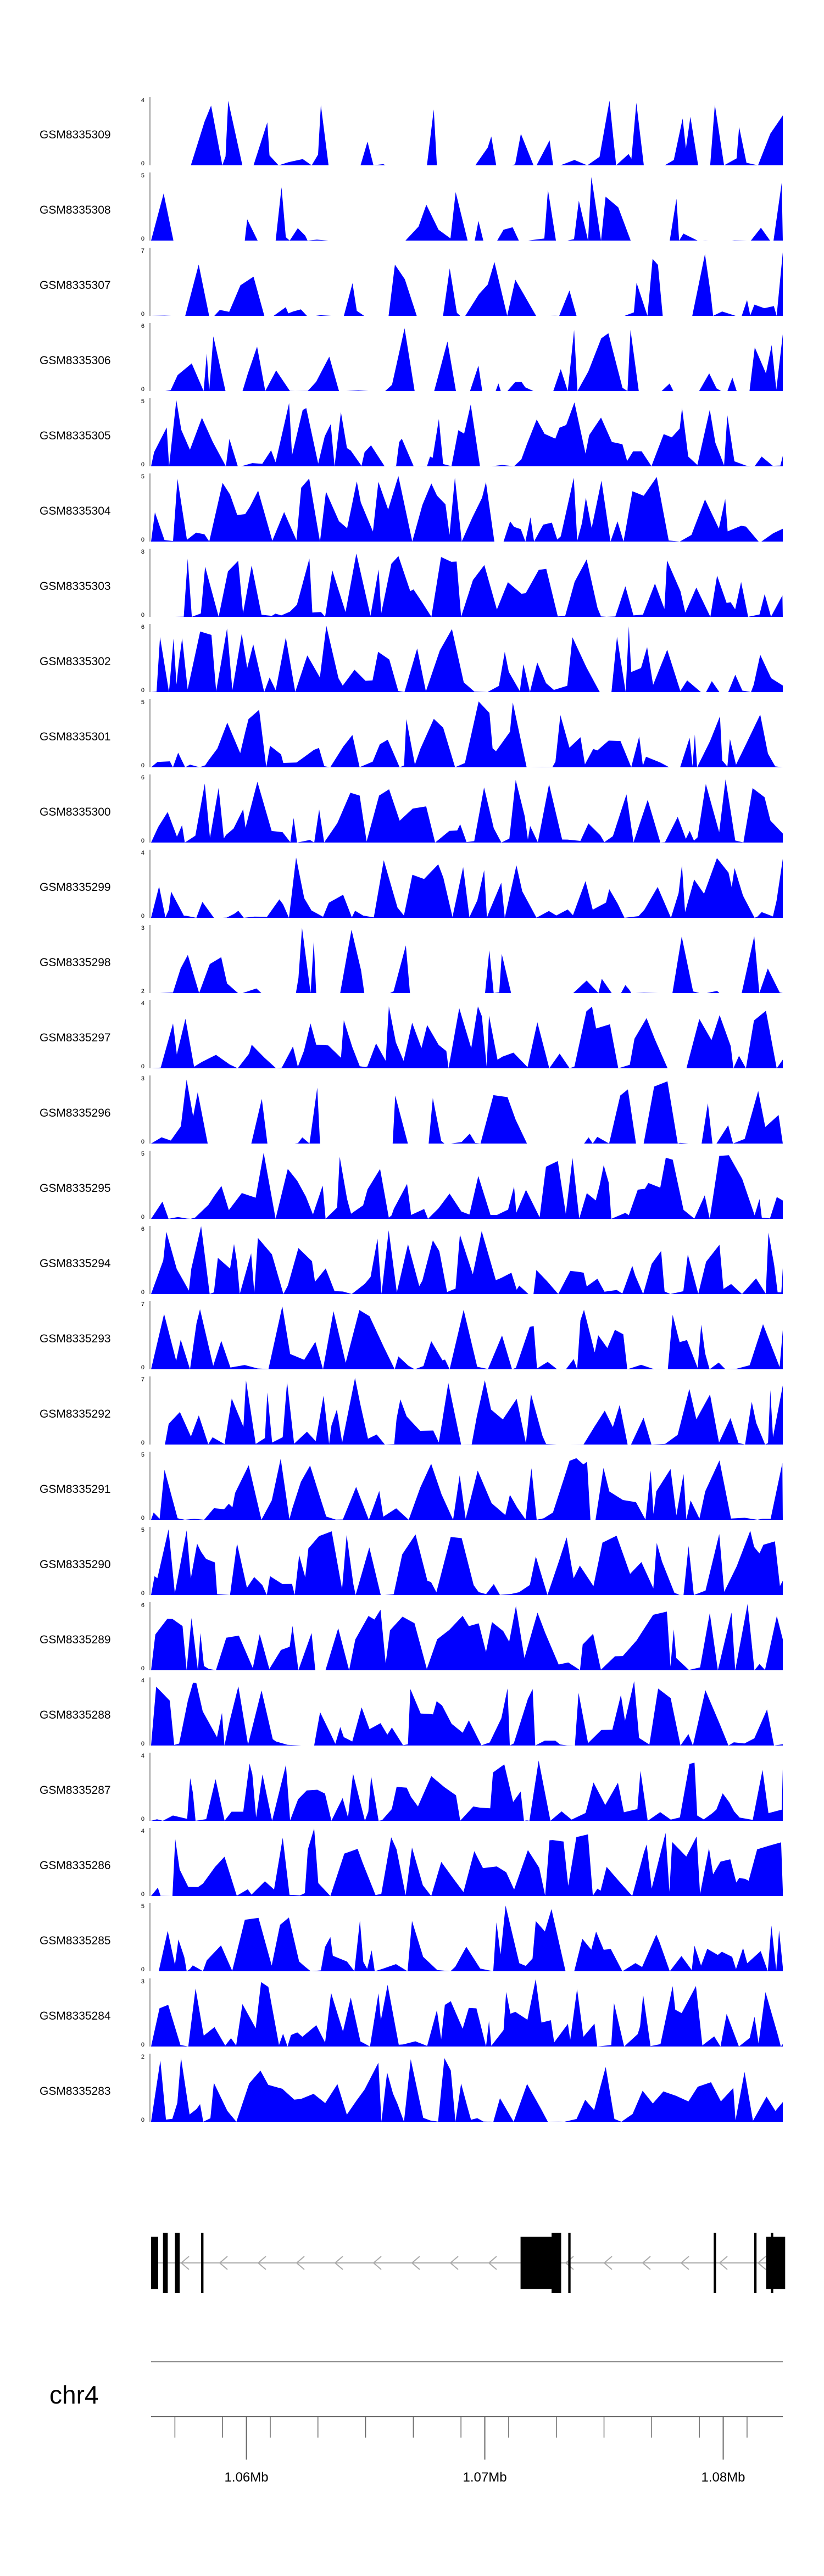 This screenshot has width=824, height=2576. Describe the element at coordinates (76, 1940) in the screenshot. I see `track-label: GSM8335285` at that location.